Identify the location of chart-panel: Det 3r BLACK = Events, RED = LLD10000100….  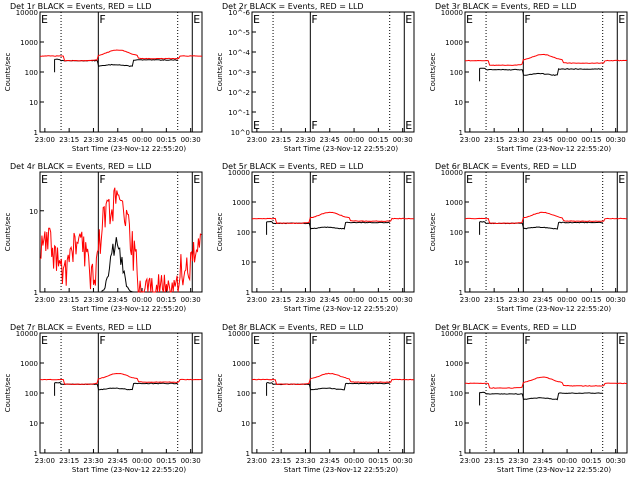
(528, 77).